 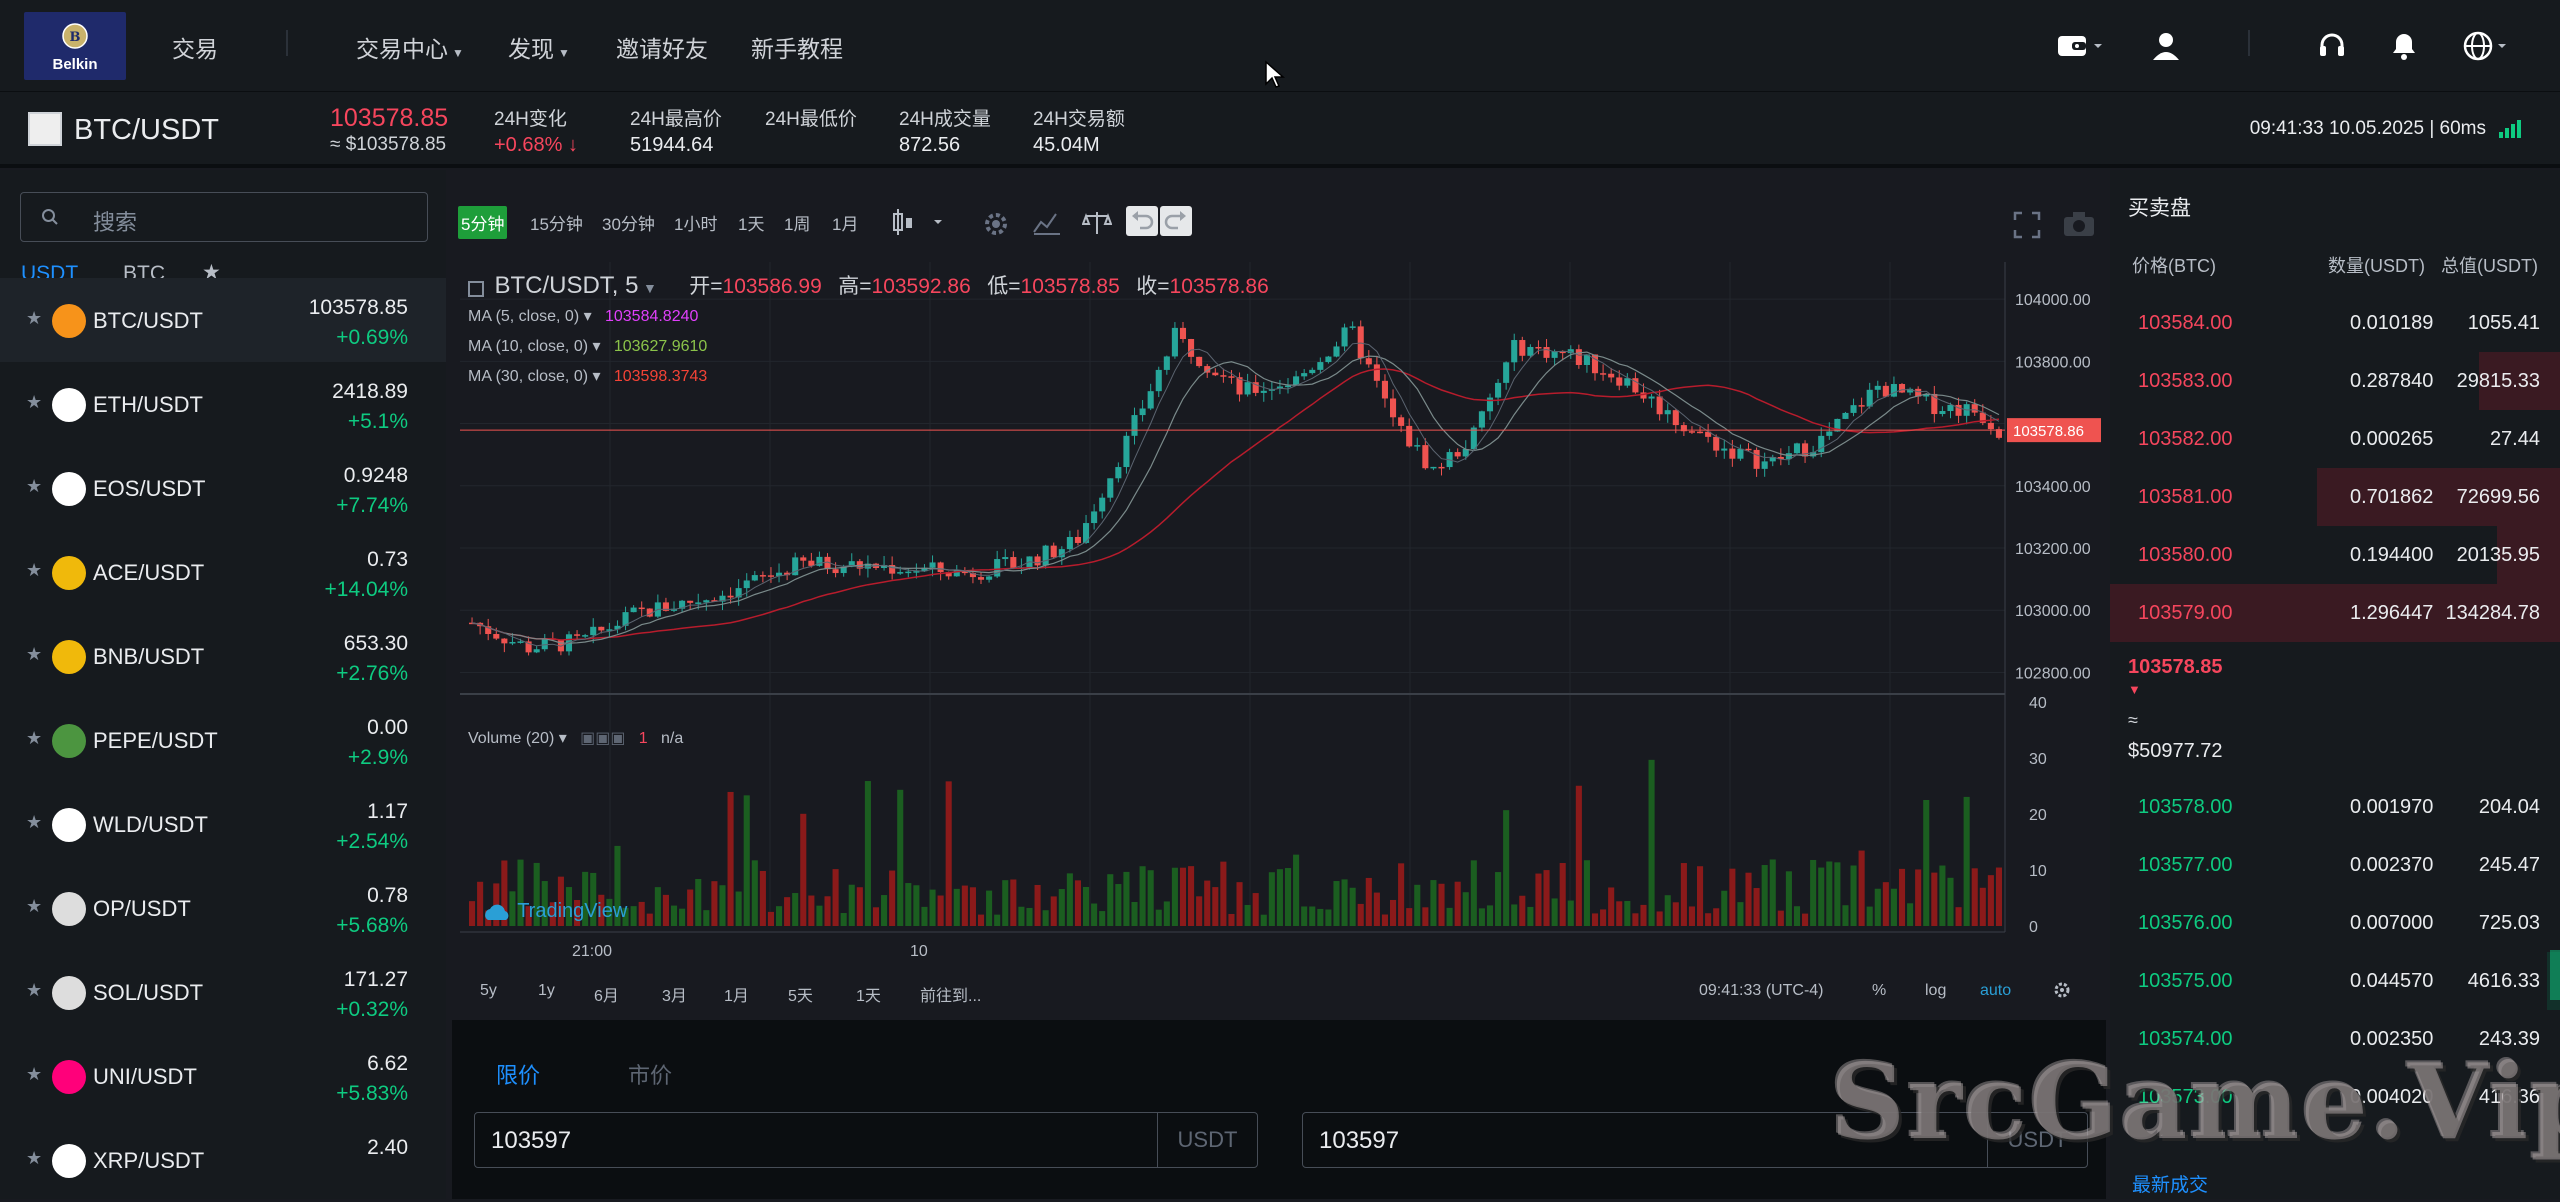 I want to click on range-option: 1y, so click(x=546, y=991).